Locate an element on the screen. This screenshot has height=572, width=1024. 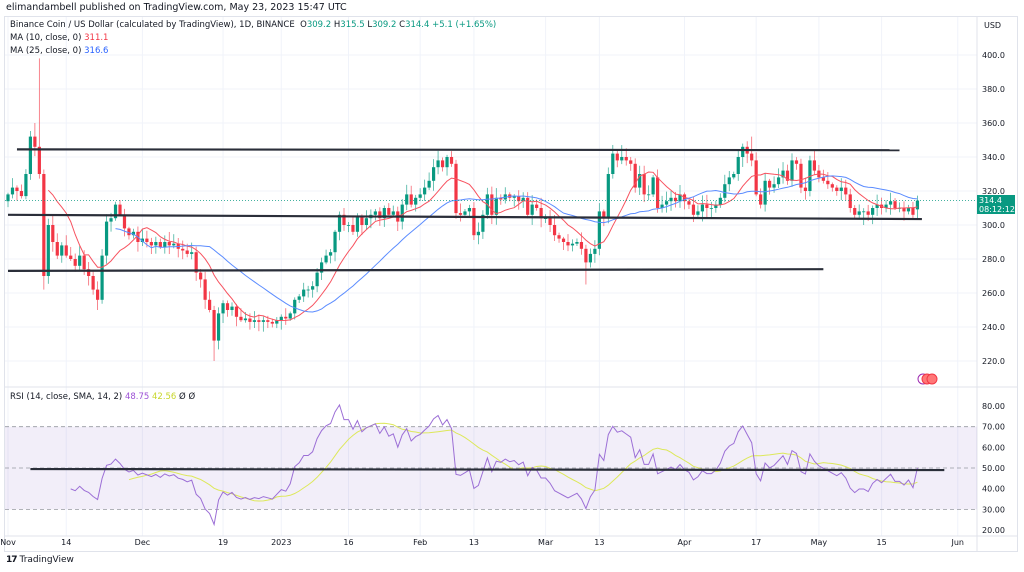
trendline-lower-support is located at coordinates (415, 270).